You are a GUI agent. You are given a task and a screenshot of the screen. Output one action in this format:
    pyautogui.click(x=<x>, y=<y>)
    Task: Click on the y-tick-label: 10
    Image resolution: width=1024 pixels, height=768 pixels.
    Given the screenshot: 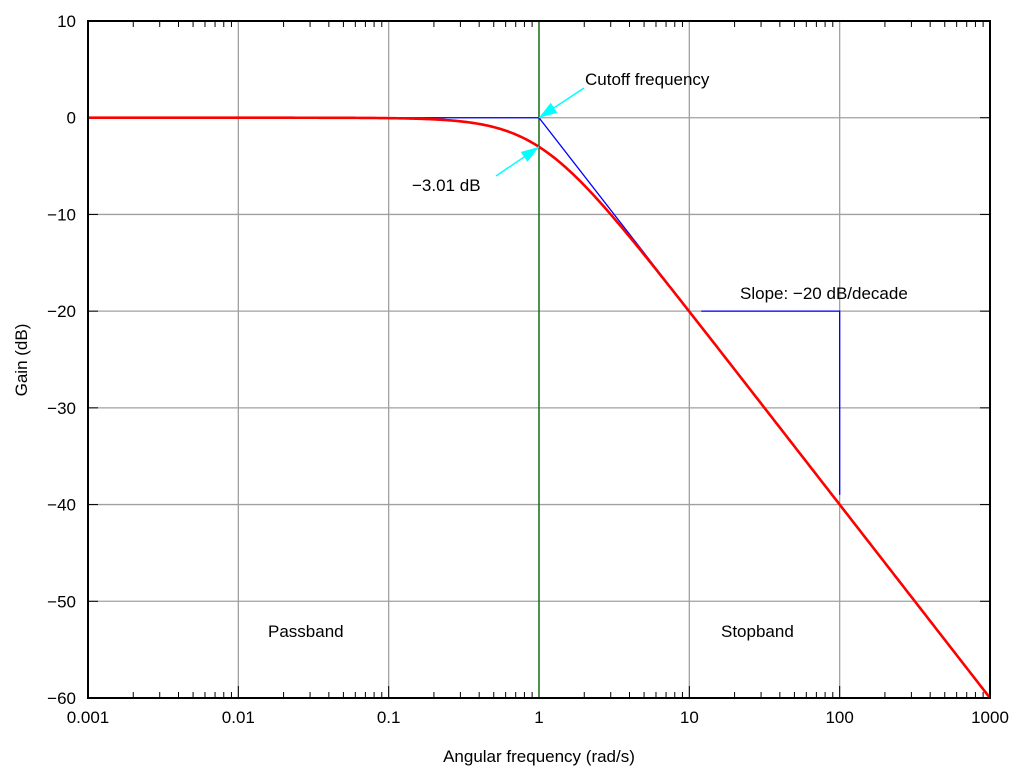 What is the action you would take?
    pyautogui.click(x=66, y=21)
    